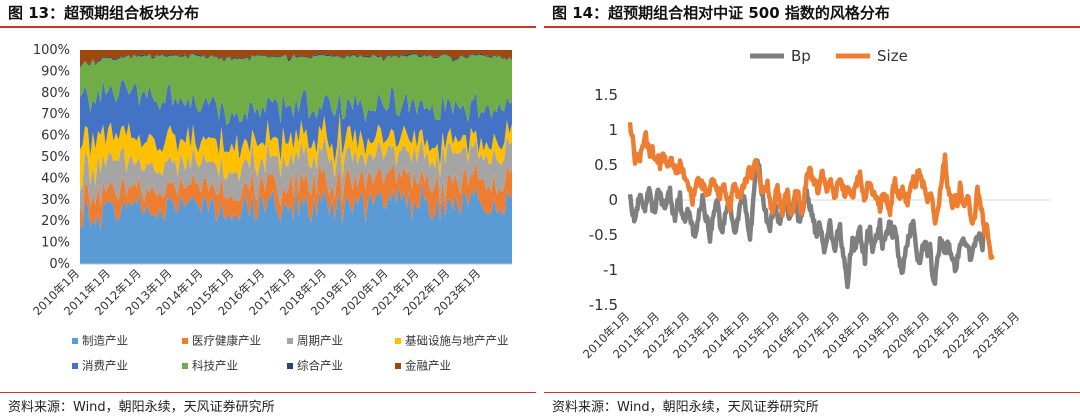  I want to click on figure-title: 图 13：超预期组合板块分布, so click(104, 13).